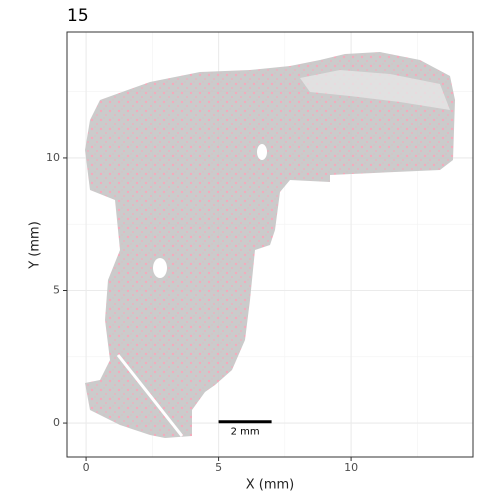 The height and width of the screenshot is (500, 500). What do you see at coordinates (86, 467) in the screenshot?
I see `x-tick-label: 0` at bounding box center [86, 467].